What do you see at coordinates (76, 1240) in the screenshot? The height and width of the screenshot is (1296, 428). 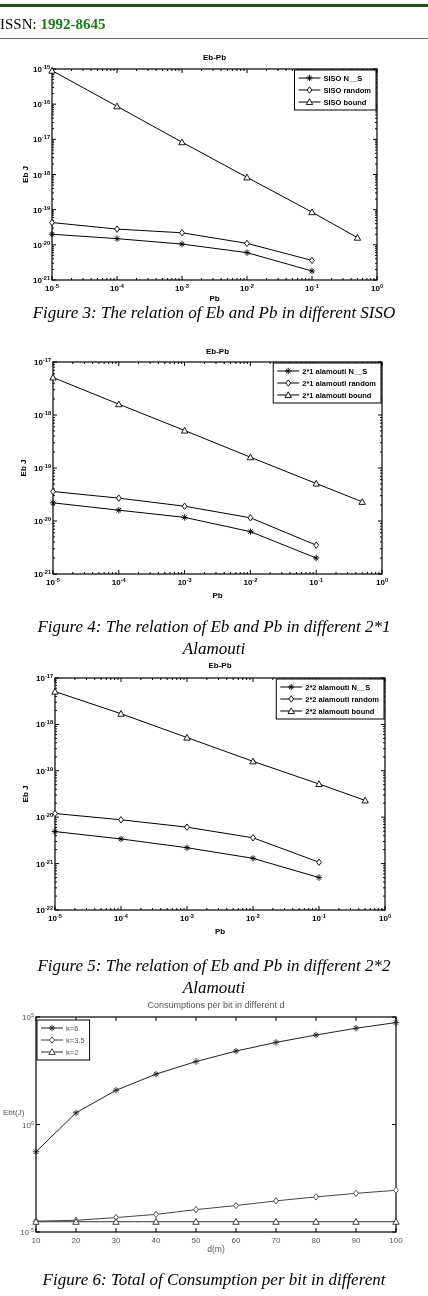 I see `x-tick-label: 20` at bounding box center [76, 1240].